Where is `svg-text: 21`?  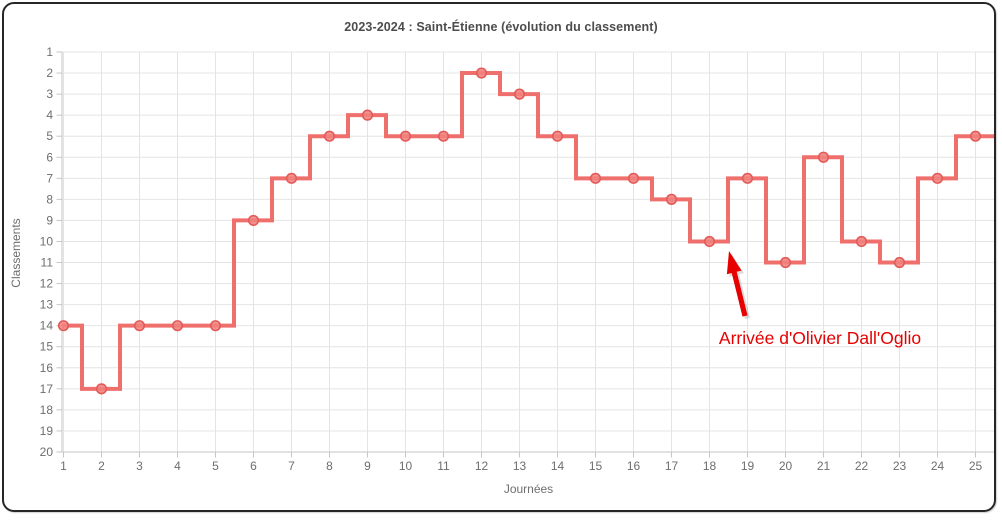
svg-text: 21 is located at coordinates (824, 466).